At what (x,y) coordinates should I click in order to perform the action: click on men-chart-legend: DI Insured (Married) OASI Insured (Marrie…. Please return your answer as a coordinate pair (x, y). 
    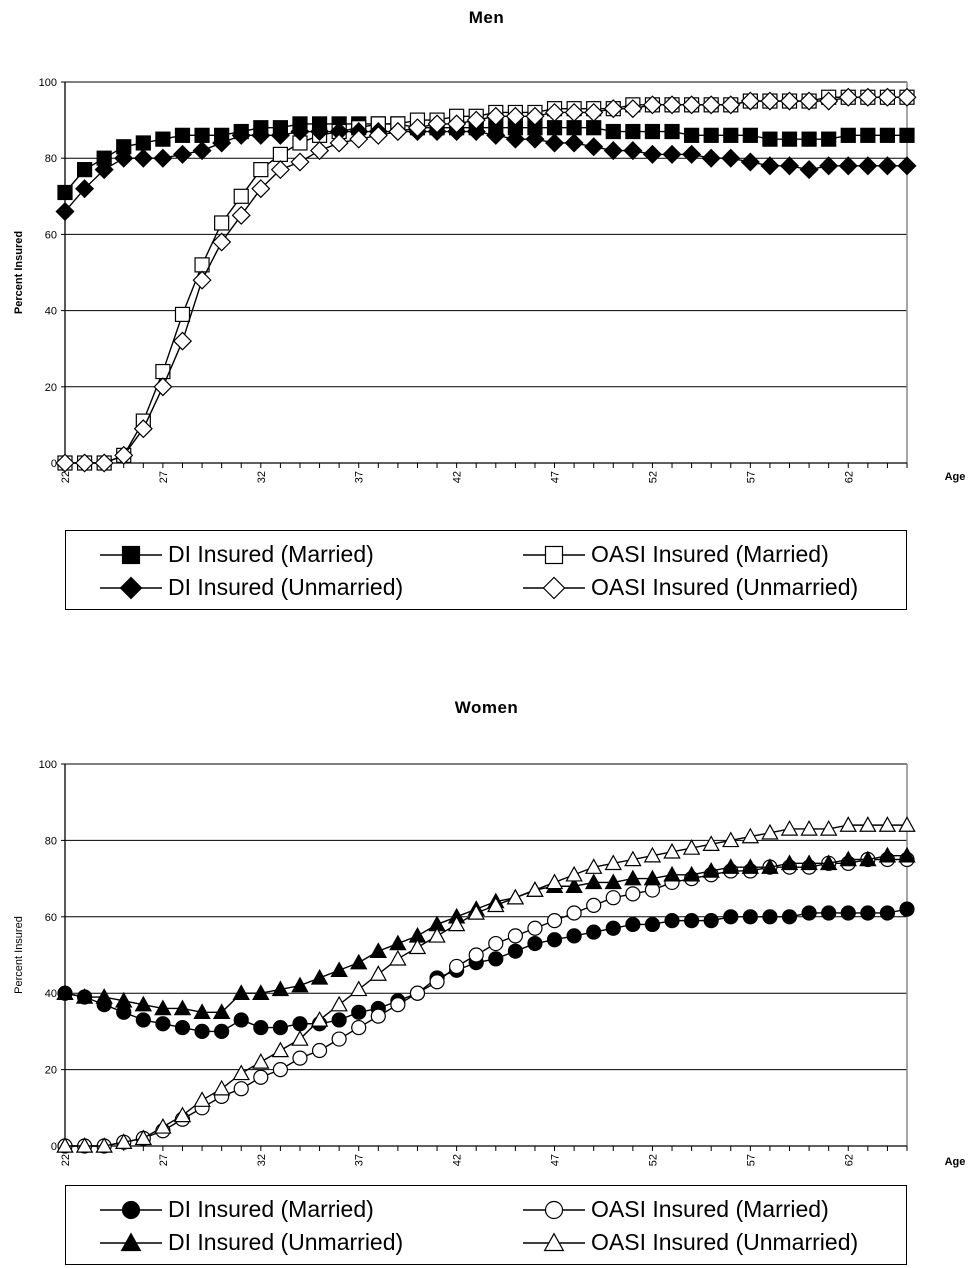
    Looking at the image, I should click on (486, 570).